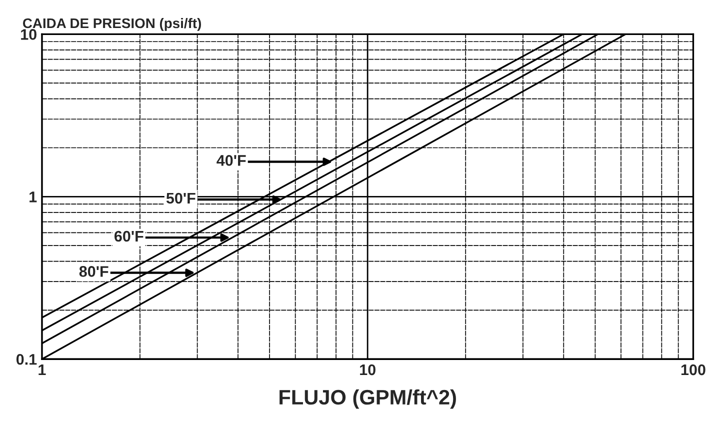 The width and height of the screenshot is (711, 422). I want to click on y-tick-label: 10, so click(28, 34).